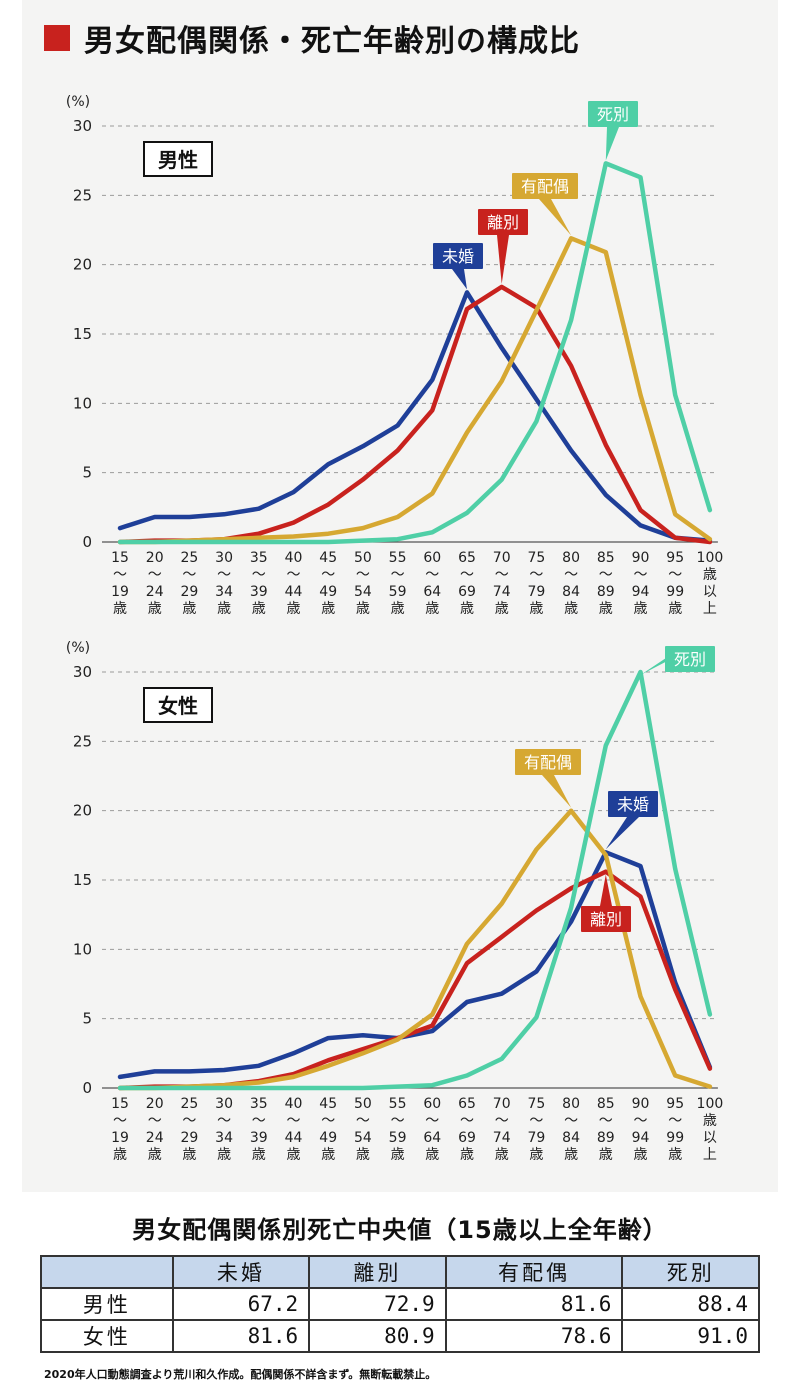 The height and width of the screenshot is (1392, 800). I want to click on panel-label: 男性, so click(178, 160).